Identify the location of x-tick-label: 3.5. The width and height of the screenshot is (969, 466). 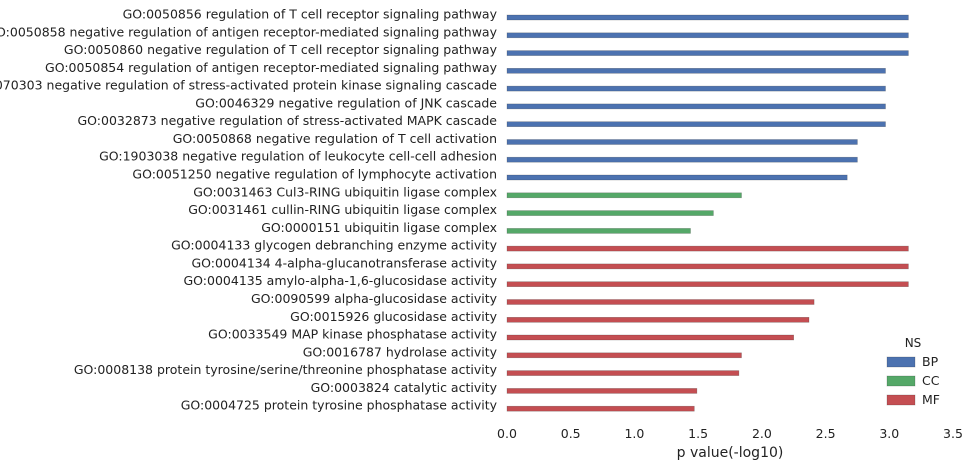
(953, 433).